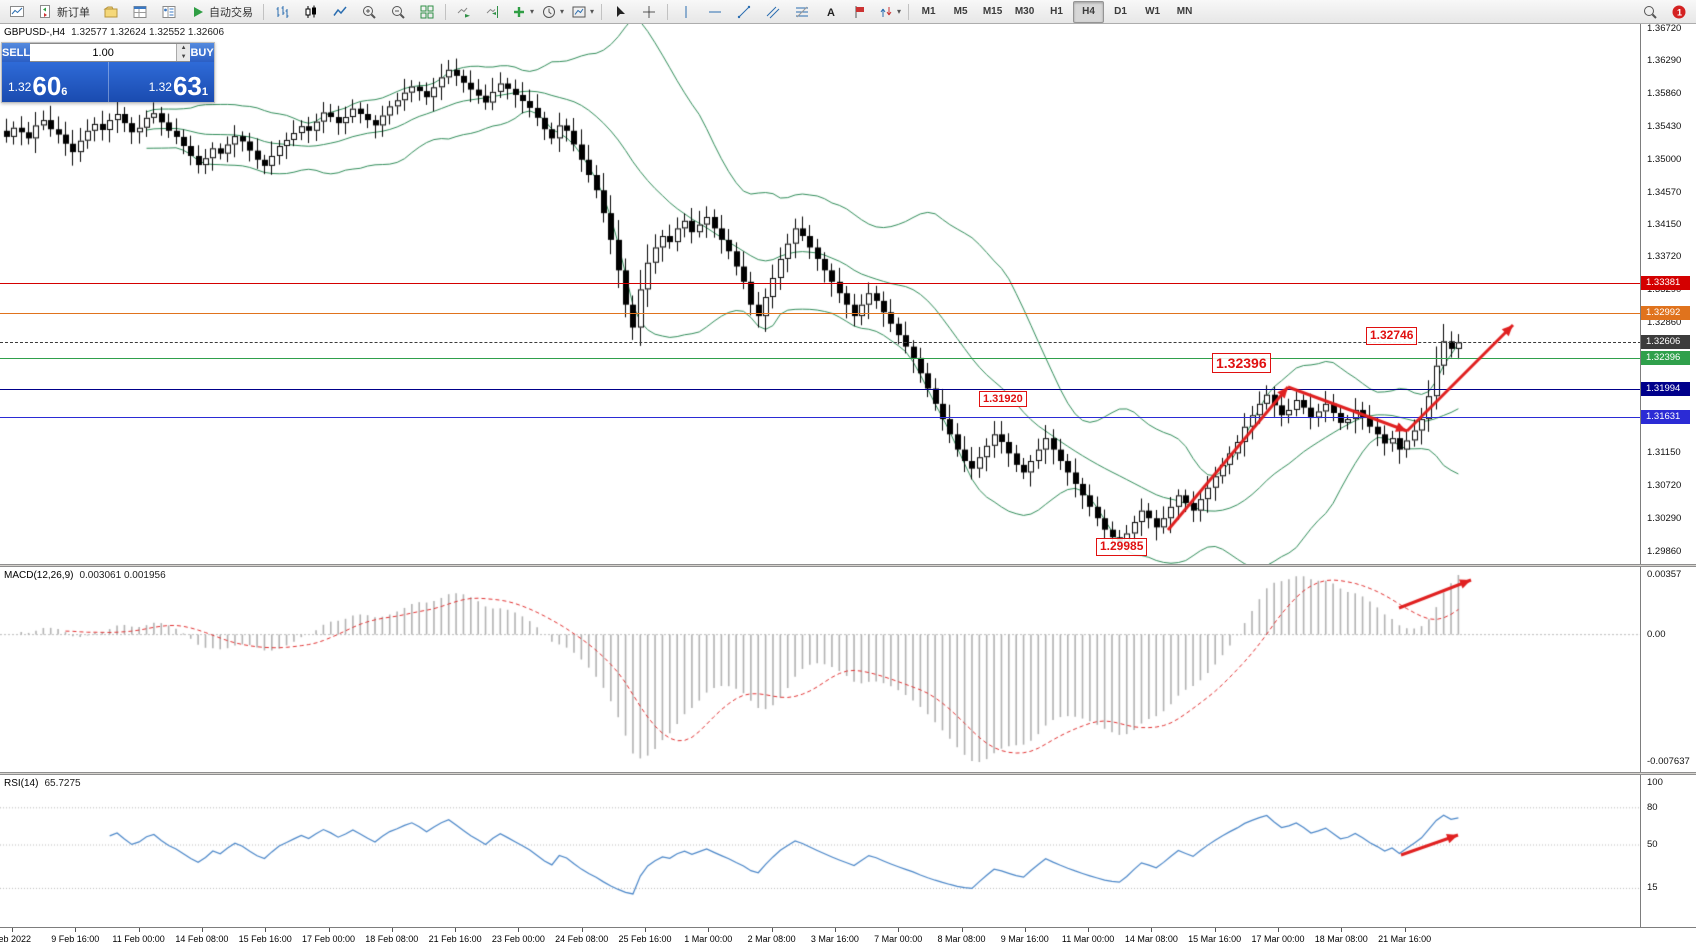  I want to click on vertical-line-button, so click(686, 12).